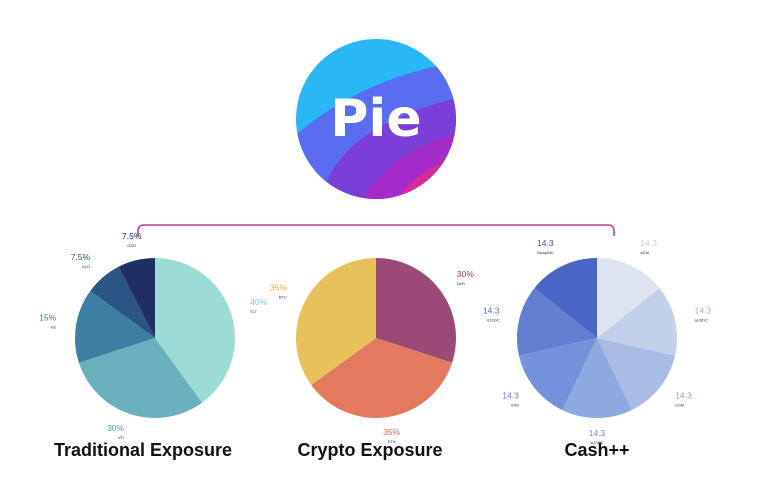 Image resolution: width=770 pixels, height=484 pixels. I want to click on crypto-exposure-title: Crypto Exposure, so click(370, 450).